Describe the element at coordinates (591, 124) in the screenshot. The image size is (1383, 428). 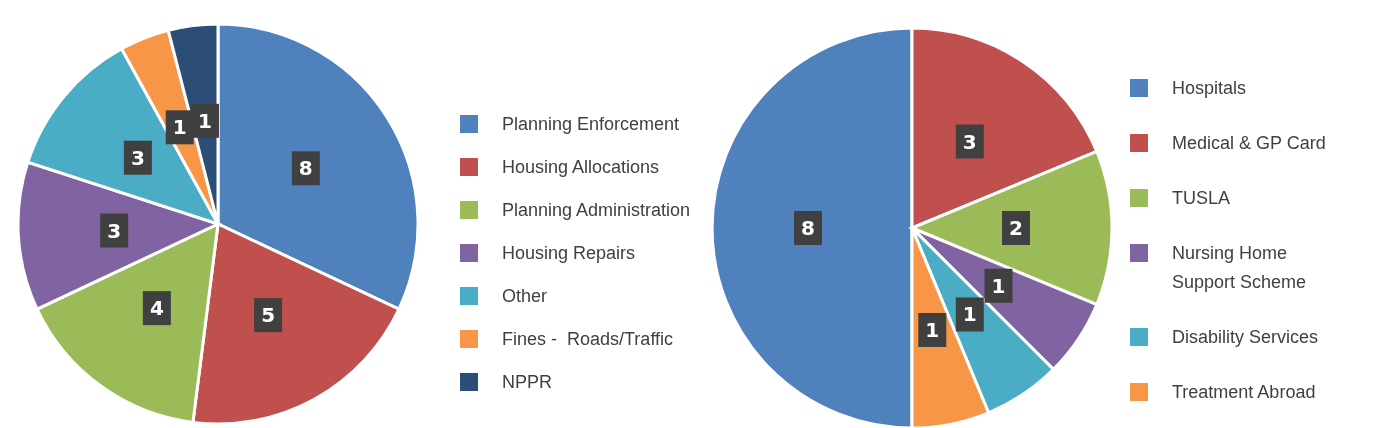
I see `legend-label: Planning Enforcement` at that location.